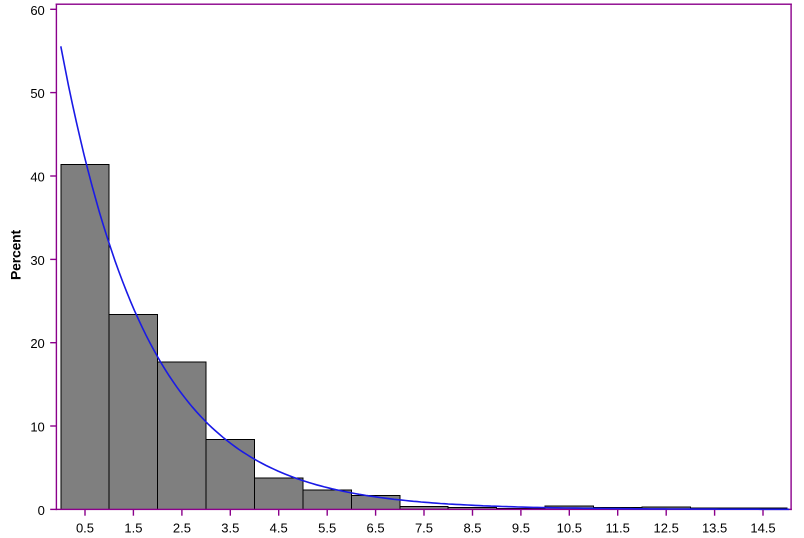  Describe the element at coordinates (521, 527) in the screenshot. I see `svg-text: 9.5` at that location.